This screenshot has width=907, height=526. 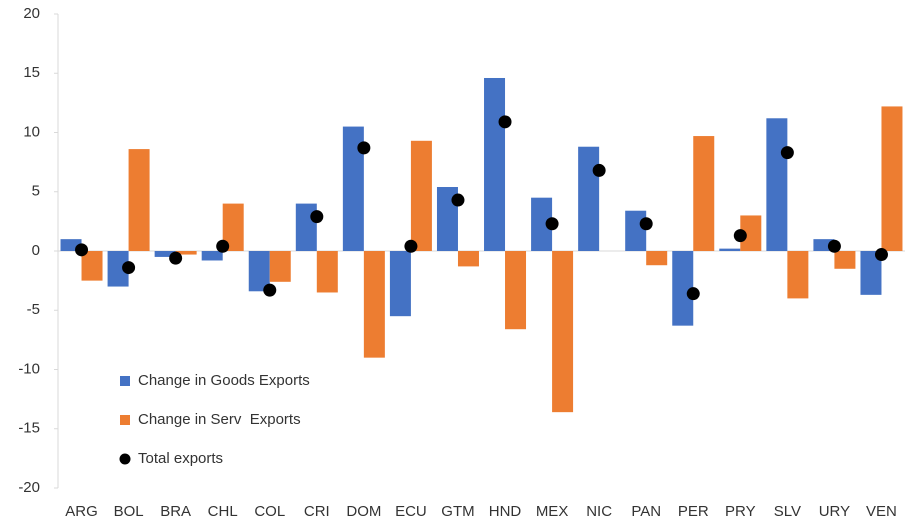 I want to click on x-tick-label: MEX, so click(x=552, y=511).